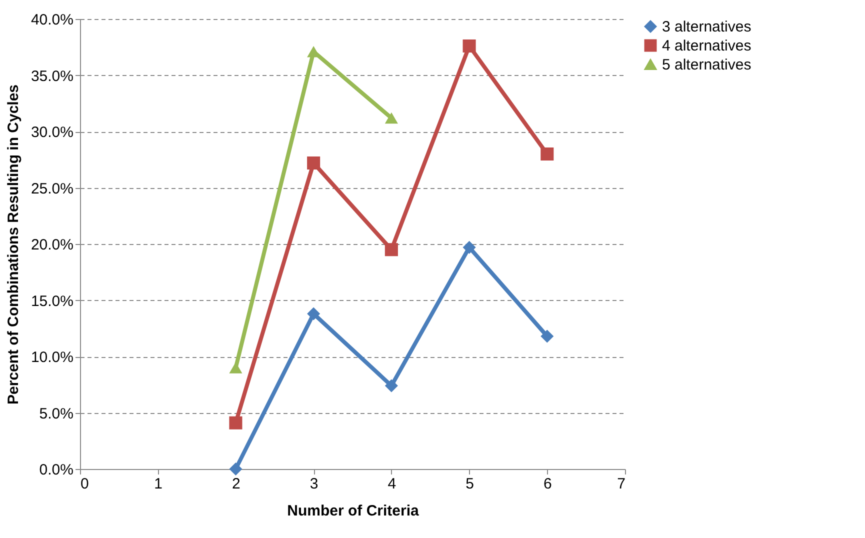  I want to click on y-tick-label: 30.0%, so click(52, 132).